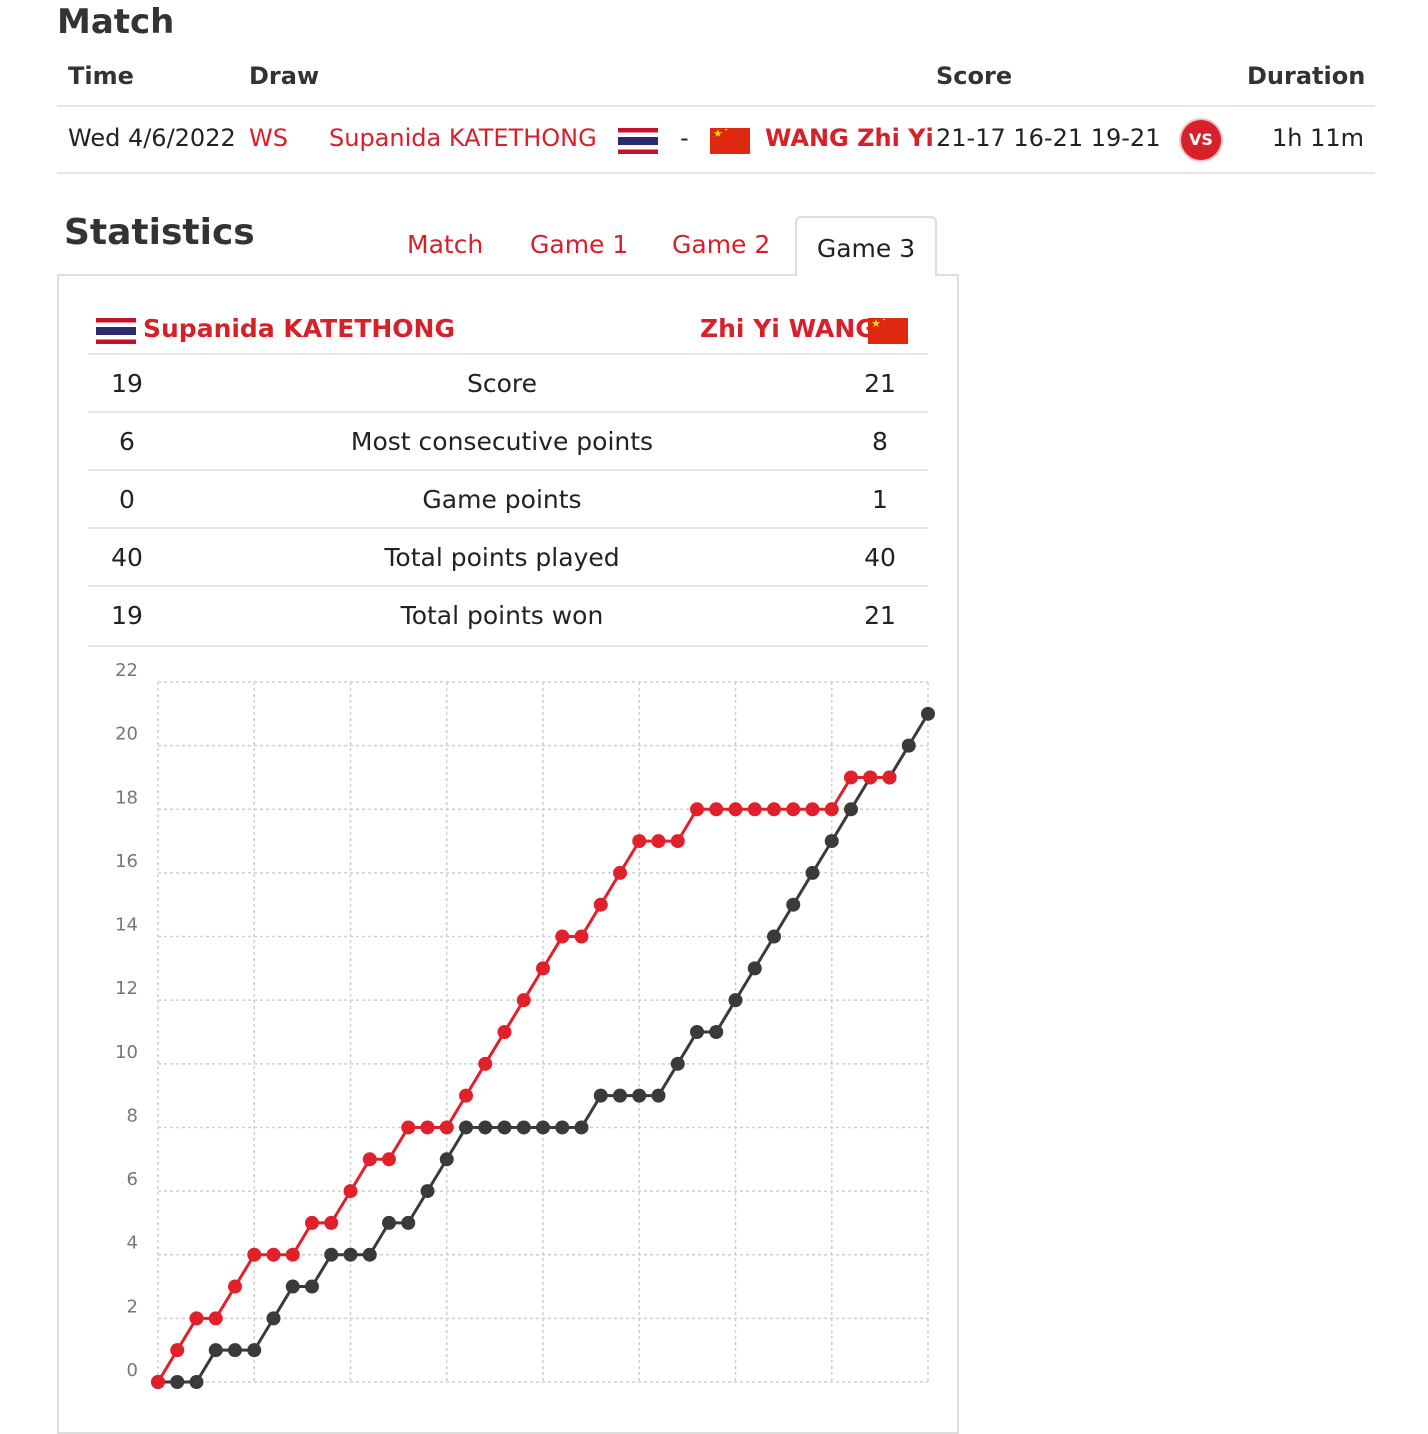 Image resolution: width=1428 pixels, height=1434 pixels. What do you see at coordinates (880, 441) in the screenshot?
I see `stat-p2-value: 8` at bounding box center [880, 441].